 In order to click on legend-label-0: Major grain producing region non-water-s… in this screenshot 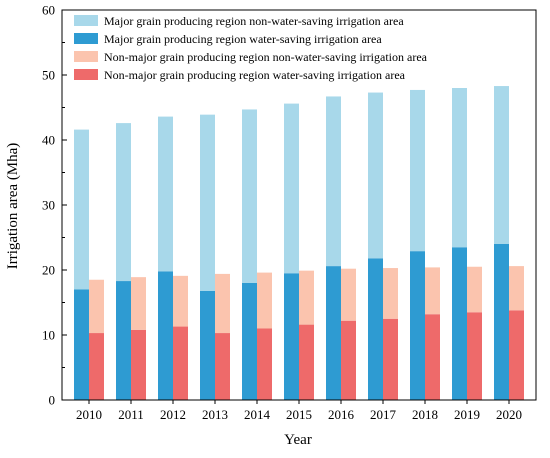, I will do `click(254, 21)`.